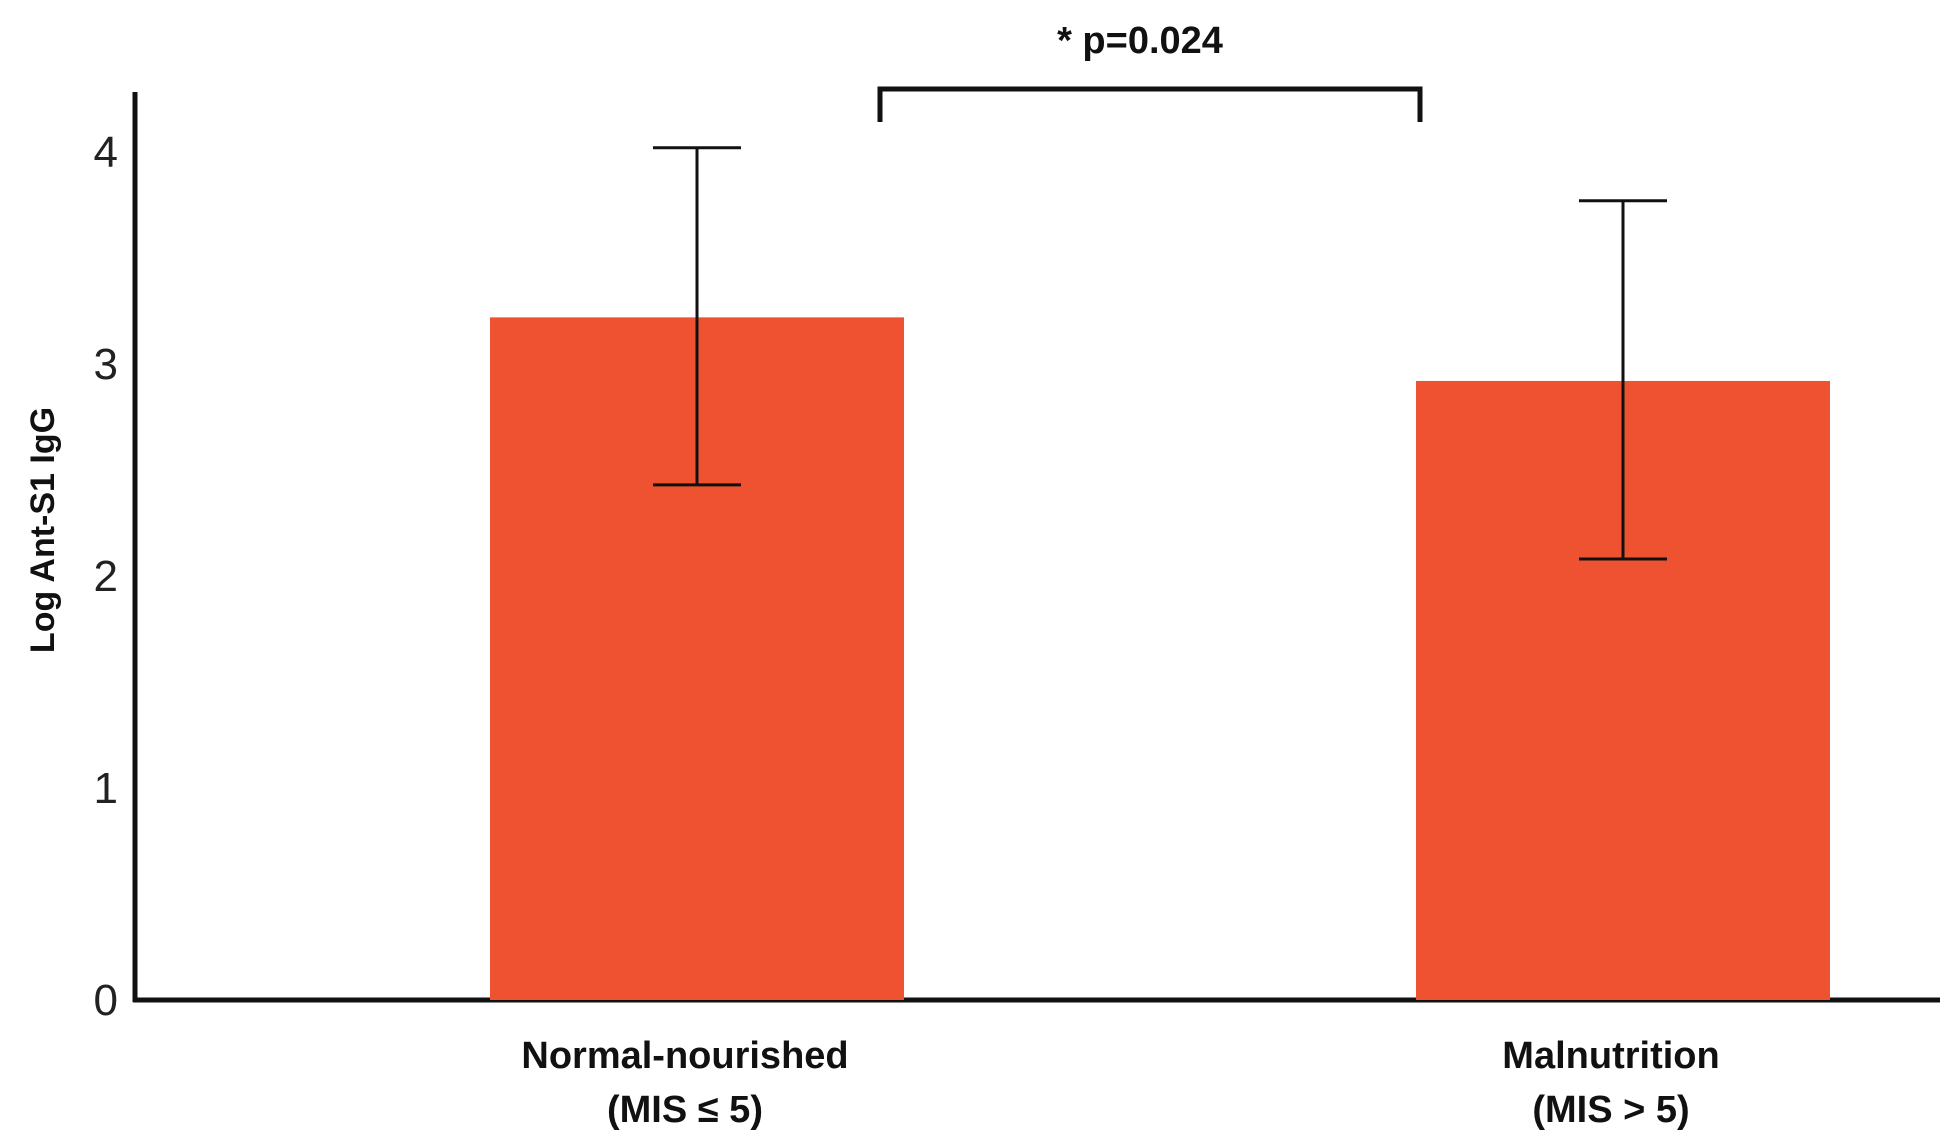 The height and width of the screenshot is (1147, 1954). Describe the element at coordinates (684, 1056) in the screenshot. I see `category-label: Normal-nourished` at that location.